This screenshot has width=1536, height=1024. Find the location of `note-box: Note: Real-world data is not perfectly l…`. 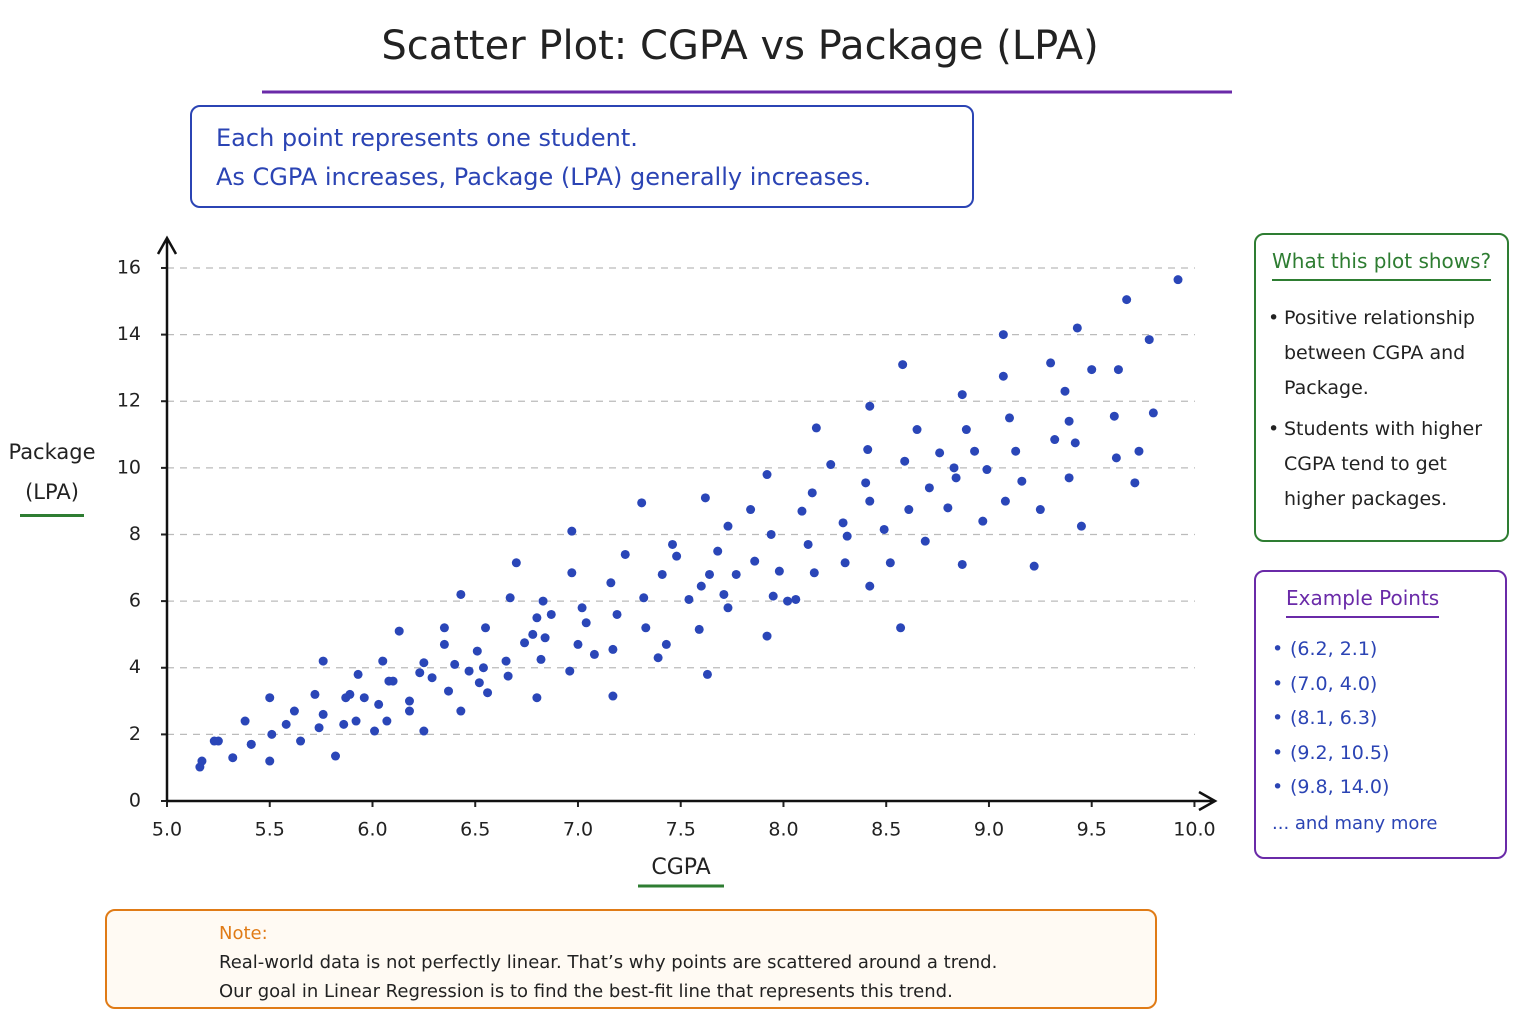

note-box: Note: Real-world data is not perfectly l… is located at coordinates (631, 959).